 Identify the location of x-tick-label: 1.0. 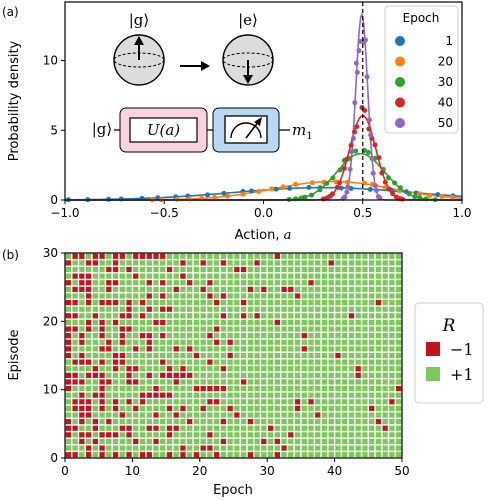
(461, 213).